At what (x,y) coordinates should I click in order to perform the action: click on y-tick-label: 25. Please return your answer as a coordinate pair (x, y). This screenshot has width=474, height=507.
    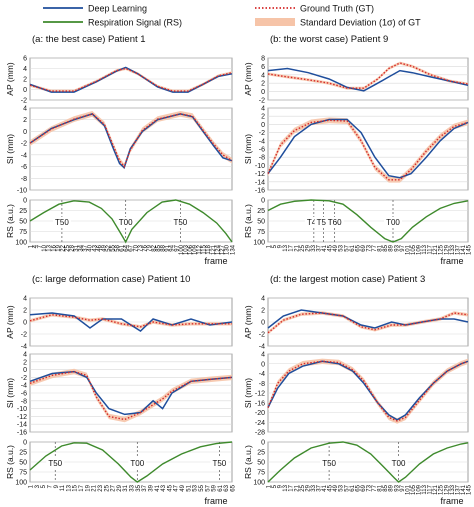
    Looking at the image, I should click on (261, 453).